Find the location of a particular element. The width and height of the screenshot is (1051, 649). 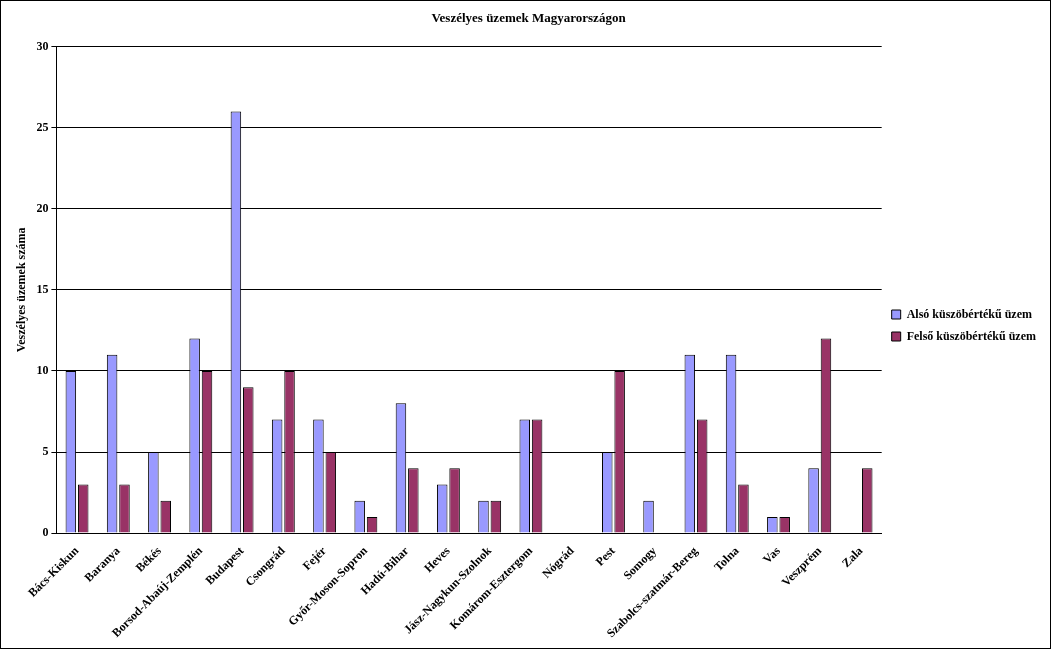

y-tick-label: 25 is located at coordinates (42, 126).